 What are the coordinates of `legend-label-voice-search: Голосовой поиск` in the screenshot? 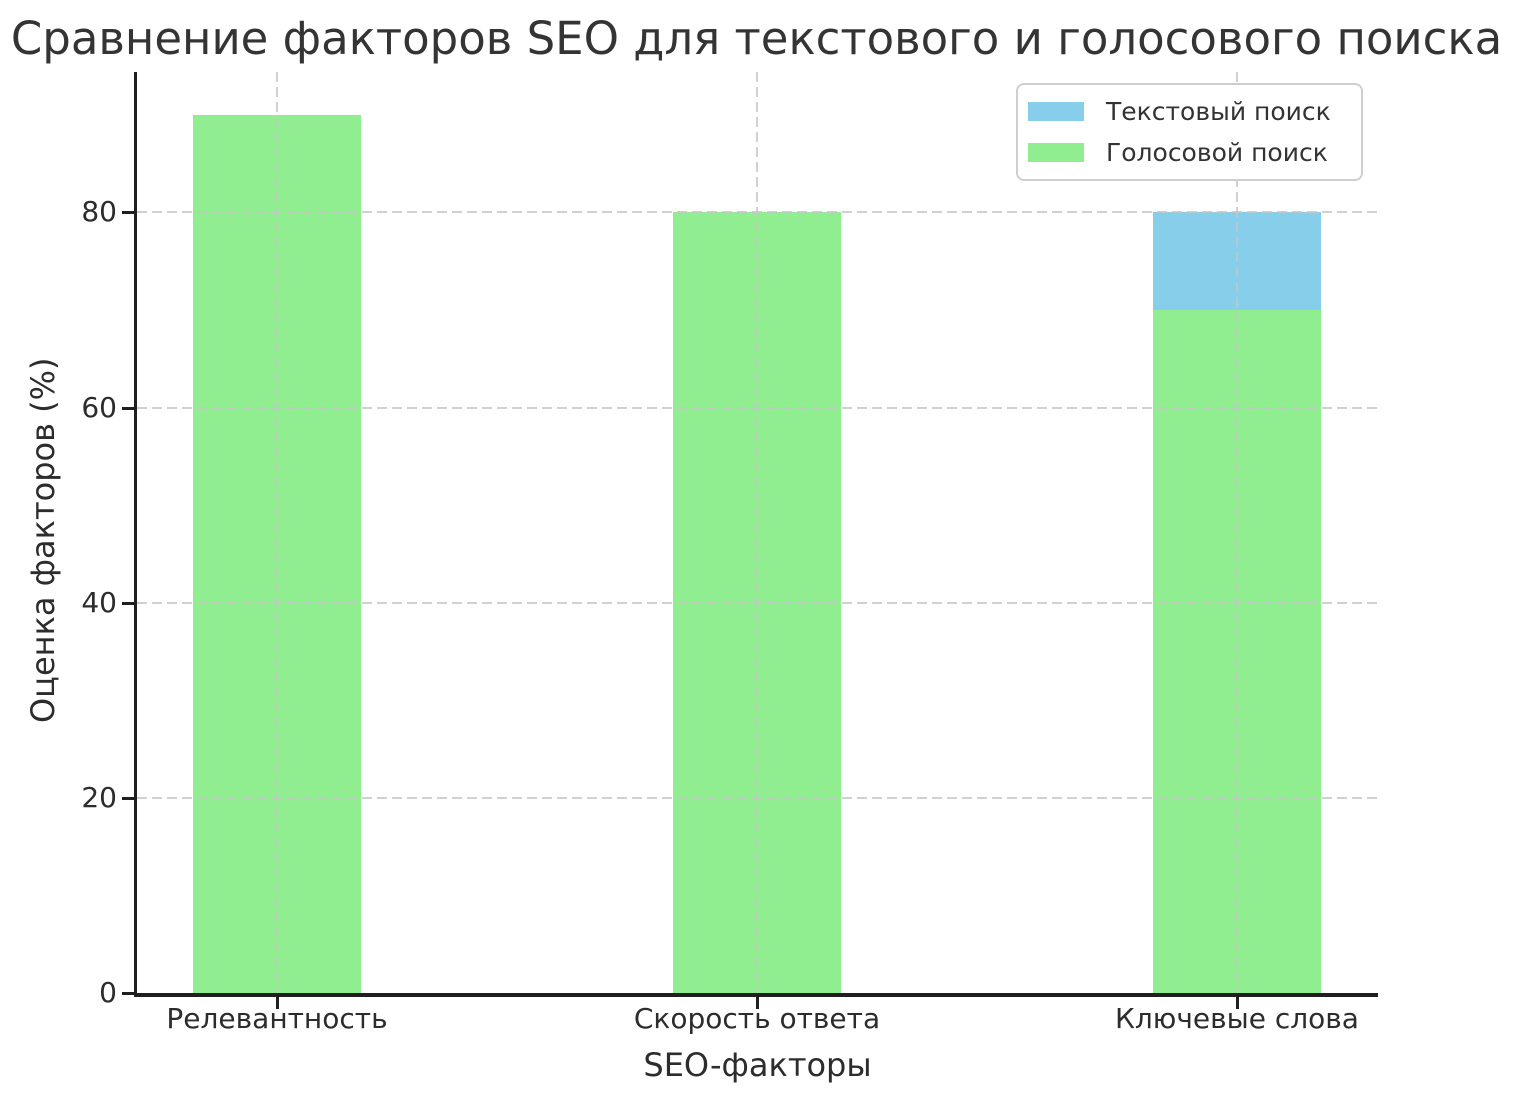 It's located at (1217, 152).